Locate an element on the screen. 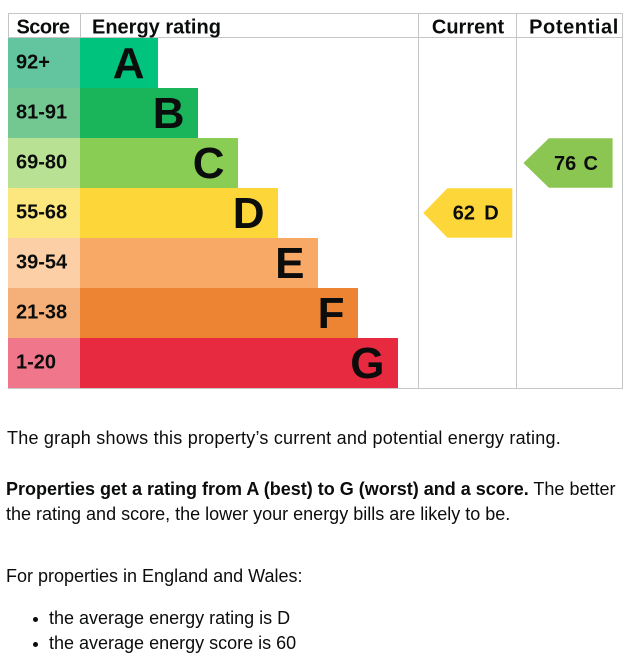  svg-text: B is located at coordinates (169, 113).